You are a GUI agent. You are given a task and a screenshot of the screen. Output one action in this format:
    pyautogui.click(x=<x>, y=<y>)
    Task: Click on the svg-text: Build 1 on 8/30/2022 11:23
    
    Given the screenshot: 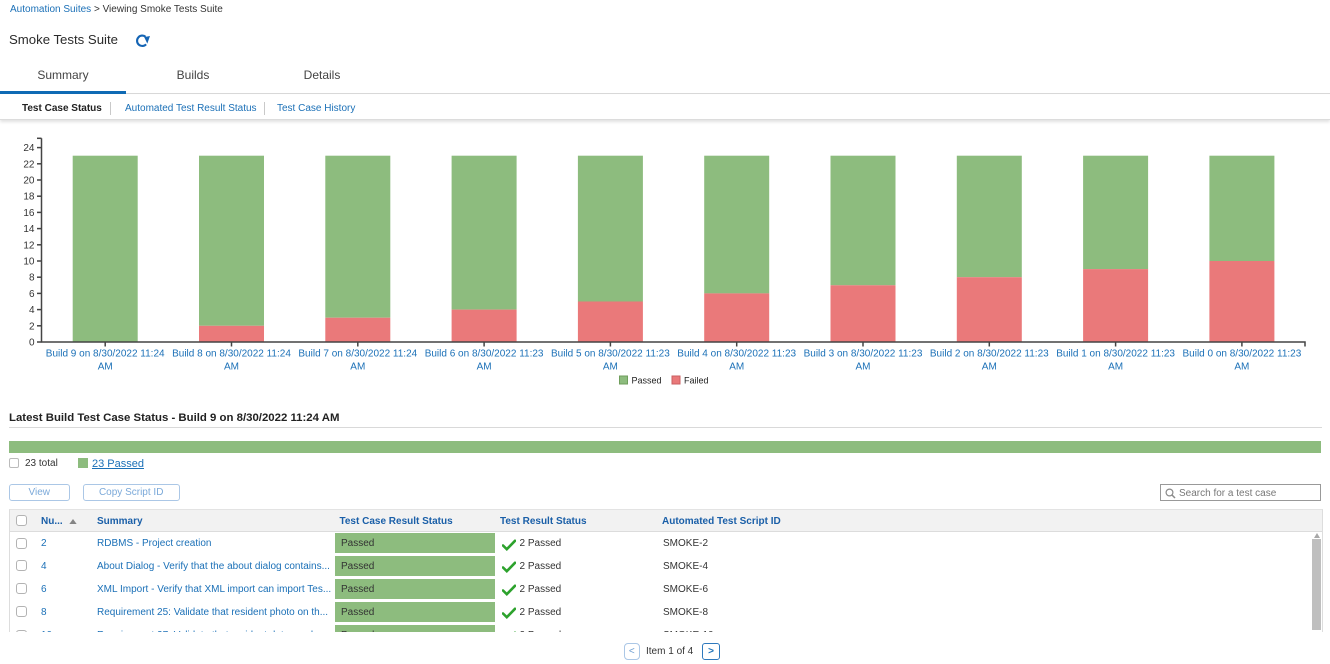 What is the action you would take?
    pyautogui.click(x=1115, y=354)
    